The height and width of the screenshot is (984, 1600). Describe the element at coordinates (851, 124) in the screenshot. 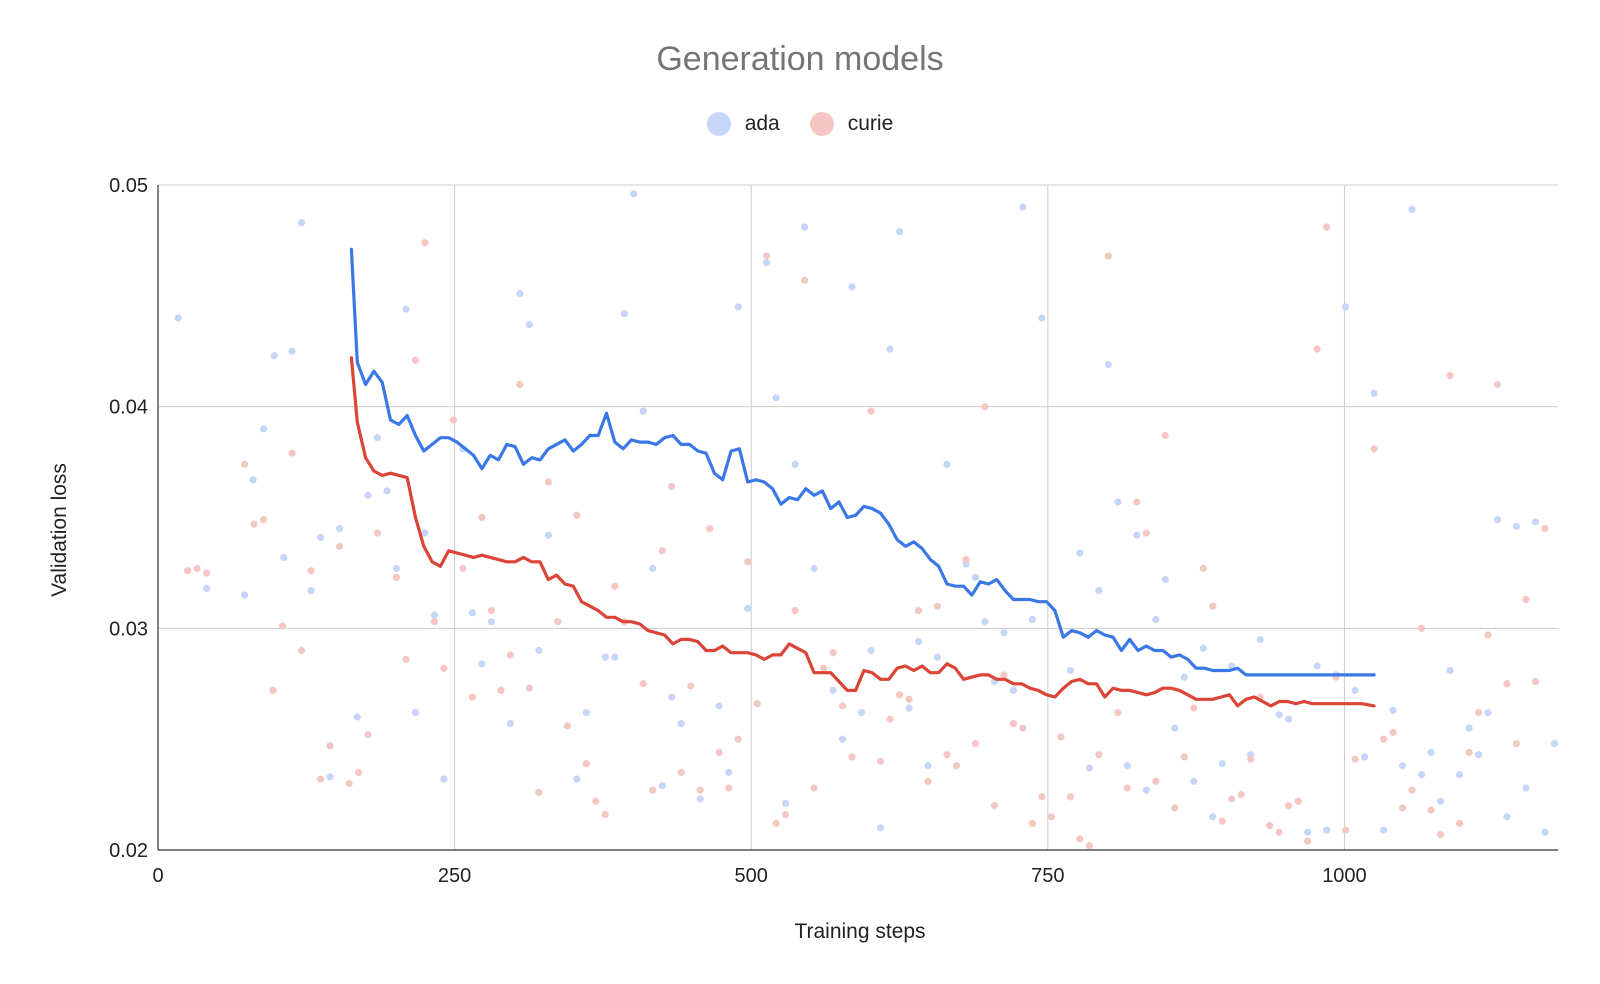

I see `legend-item-curie: curie` at that location.